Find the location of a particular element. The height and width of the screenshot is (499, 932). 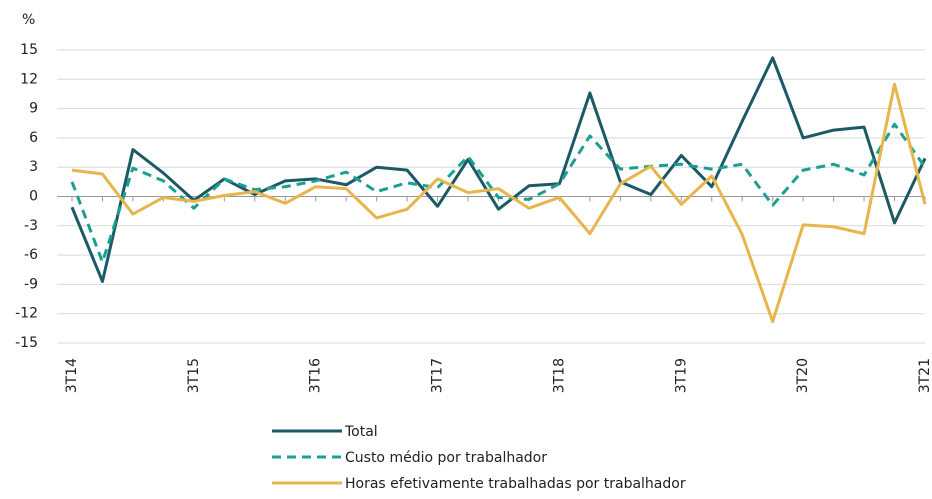

y-tick-label: -9 is located at coordinates (31, 284).